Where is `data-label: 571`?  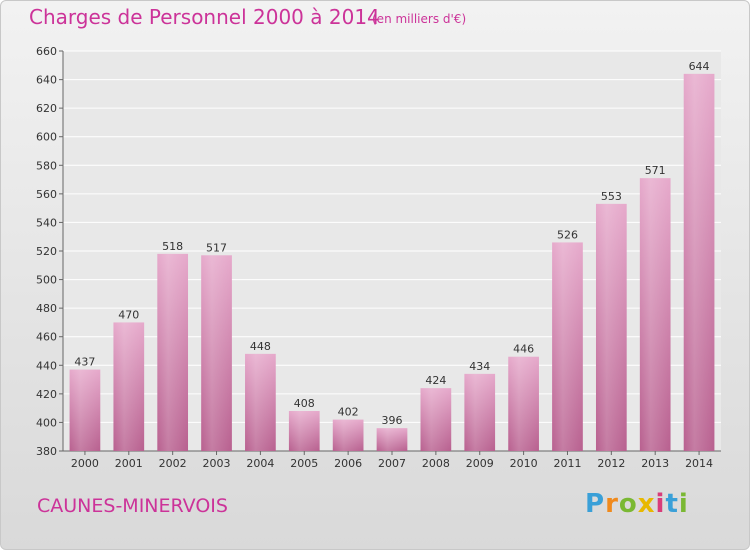 data-label: 571 is located at coordinates (655, 170).